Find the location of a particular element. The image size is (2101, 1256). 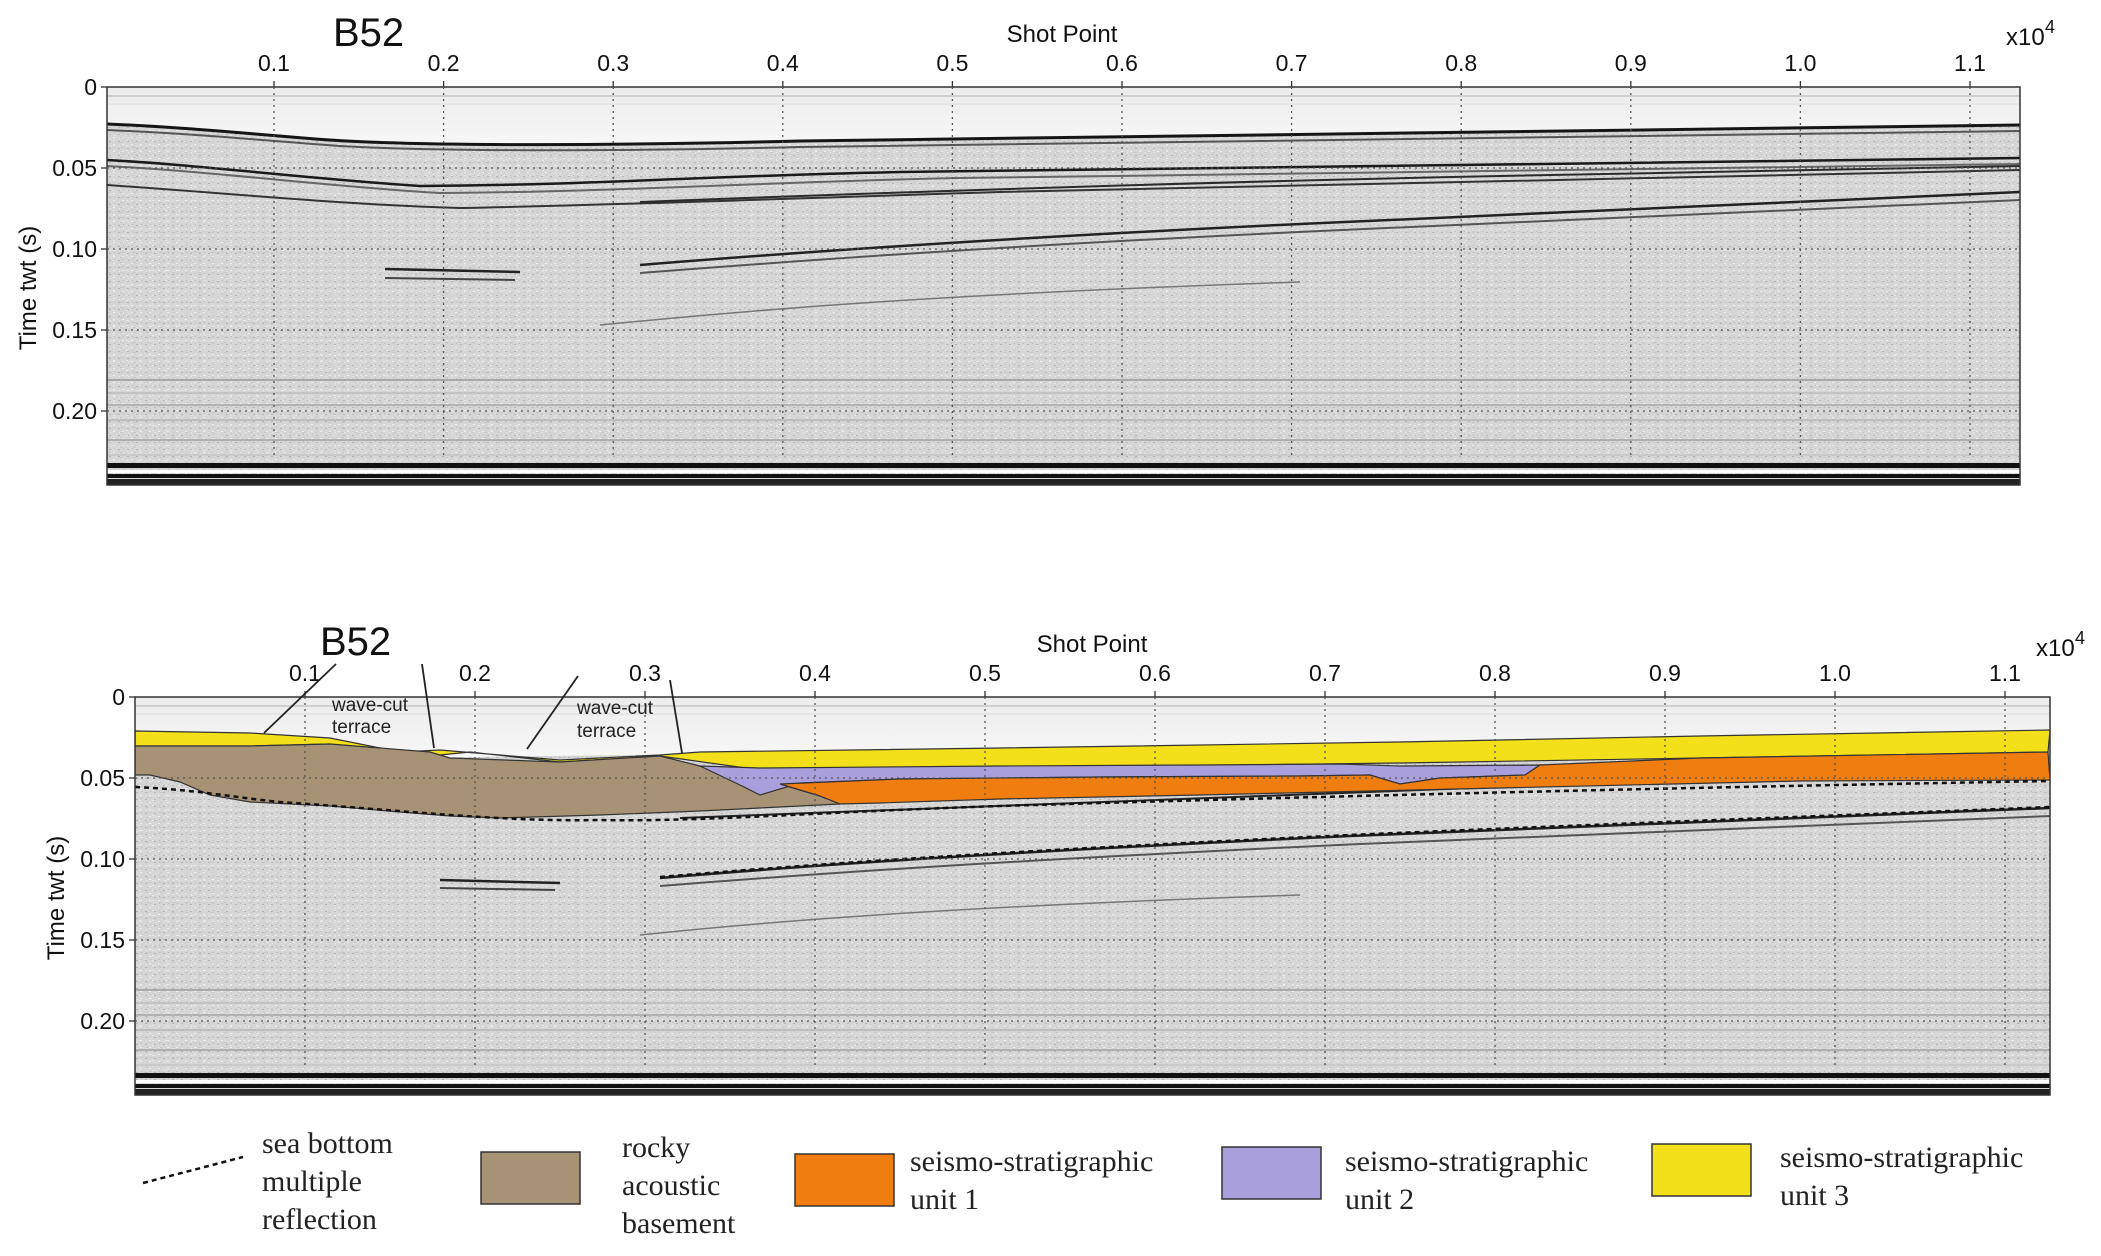

top-x-tick-label: 0.4 is located at coordinates (783, 63).